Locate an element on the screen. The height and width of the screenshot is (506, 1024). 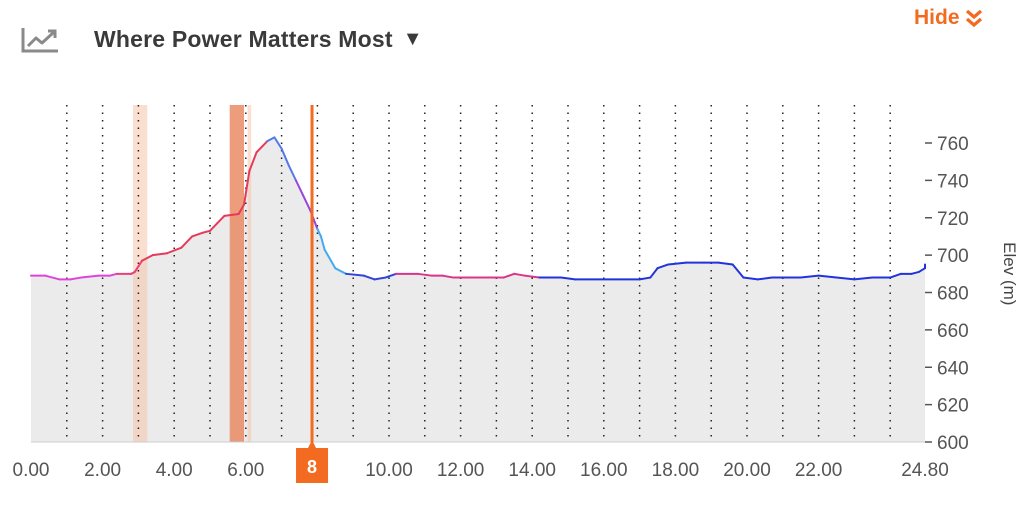
double-chevron-down-icon is located at coordinates (973, 18).